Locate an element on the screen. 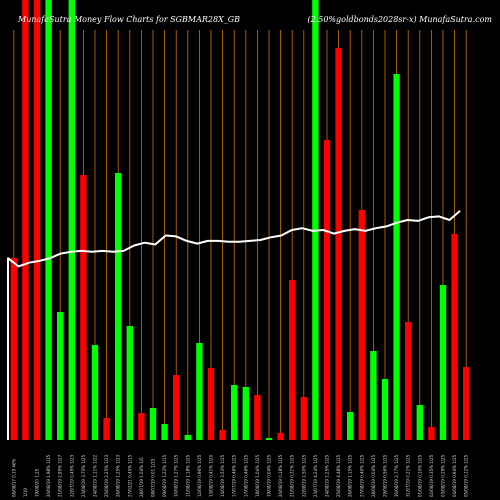  x-tick-label: 09/08/19 1.22% 1/15 is located at coordinates (164, 475).